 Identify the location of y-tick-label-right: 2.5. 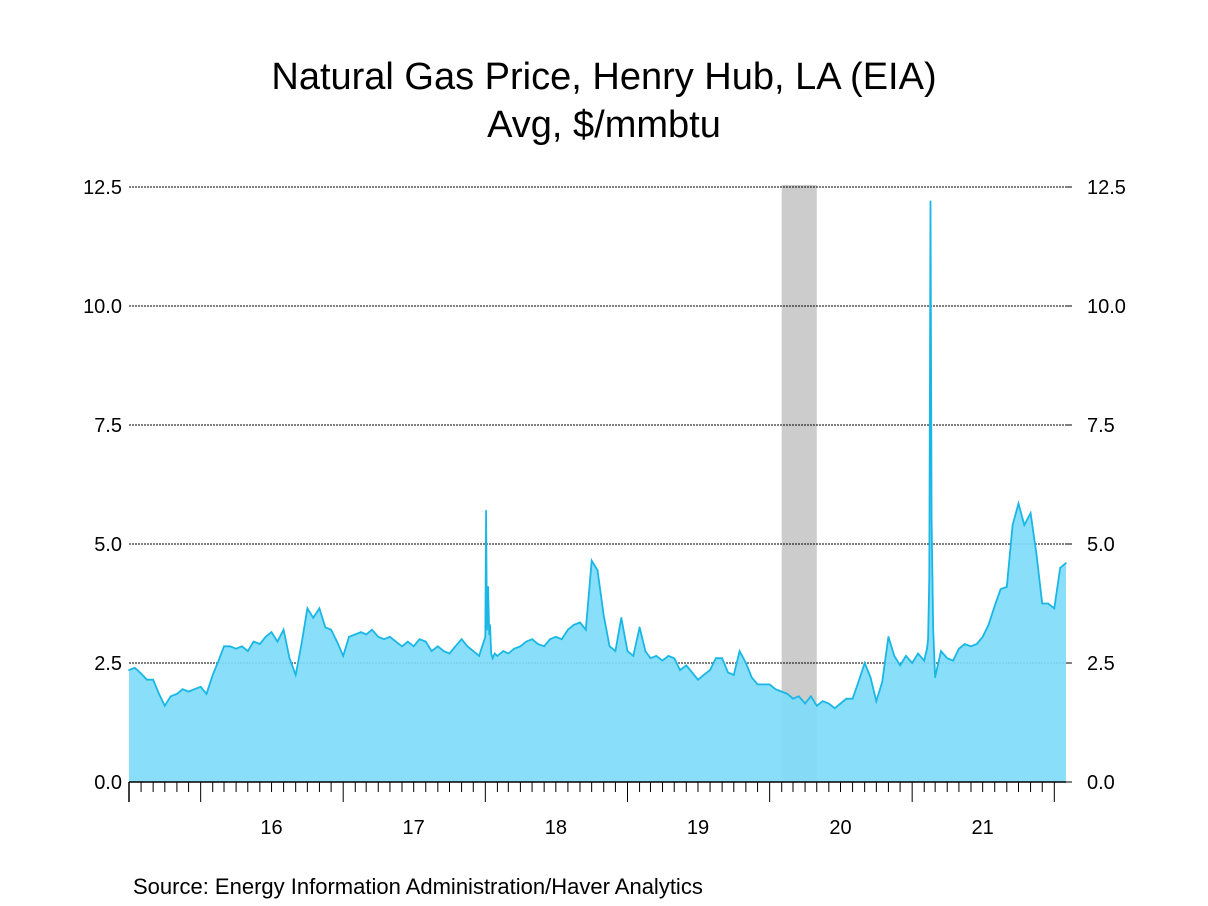
(1101, 664).